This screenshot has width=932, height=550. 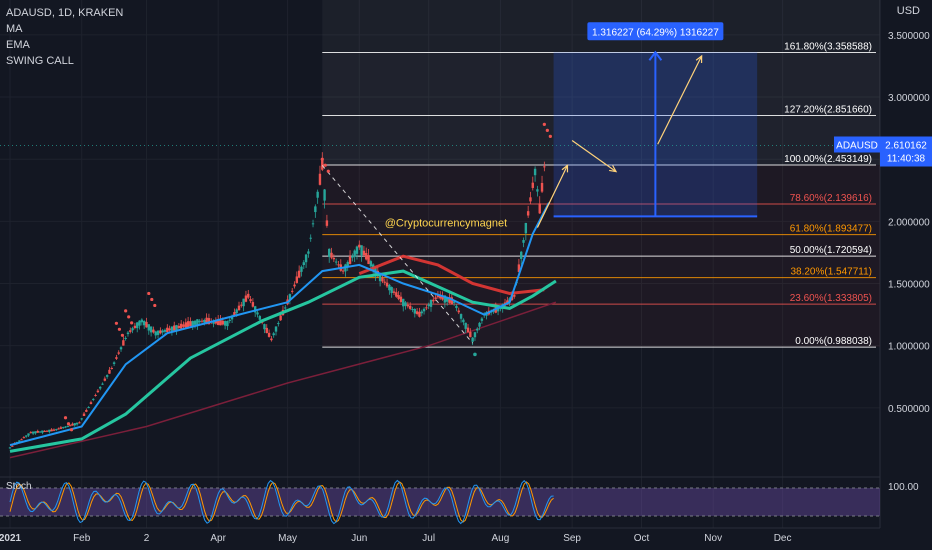 I want to click on stoch-k-line, so click(x=281, y=502).